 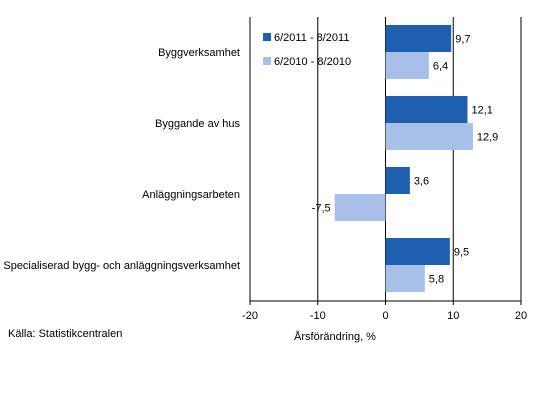 I want to click on category-label: Byggverksamhet, so click(x=199, y=53).